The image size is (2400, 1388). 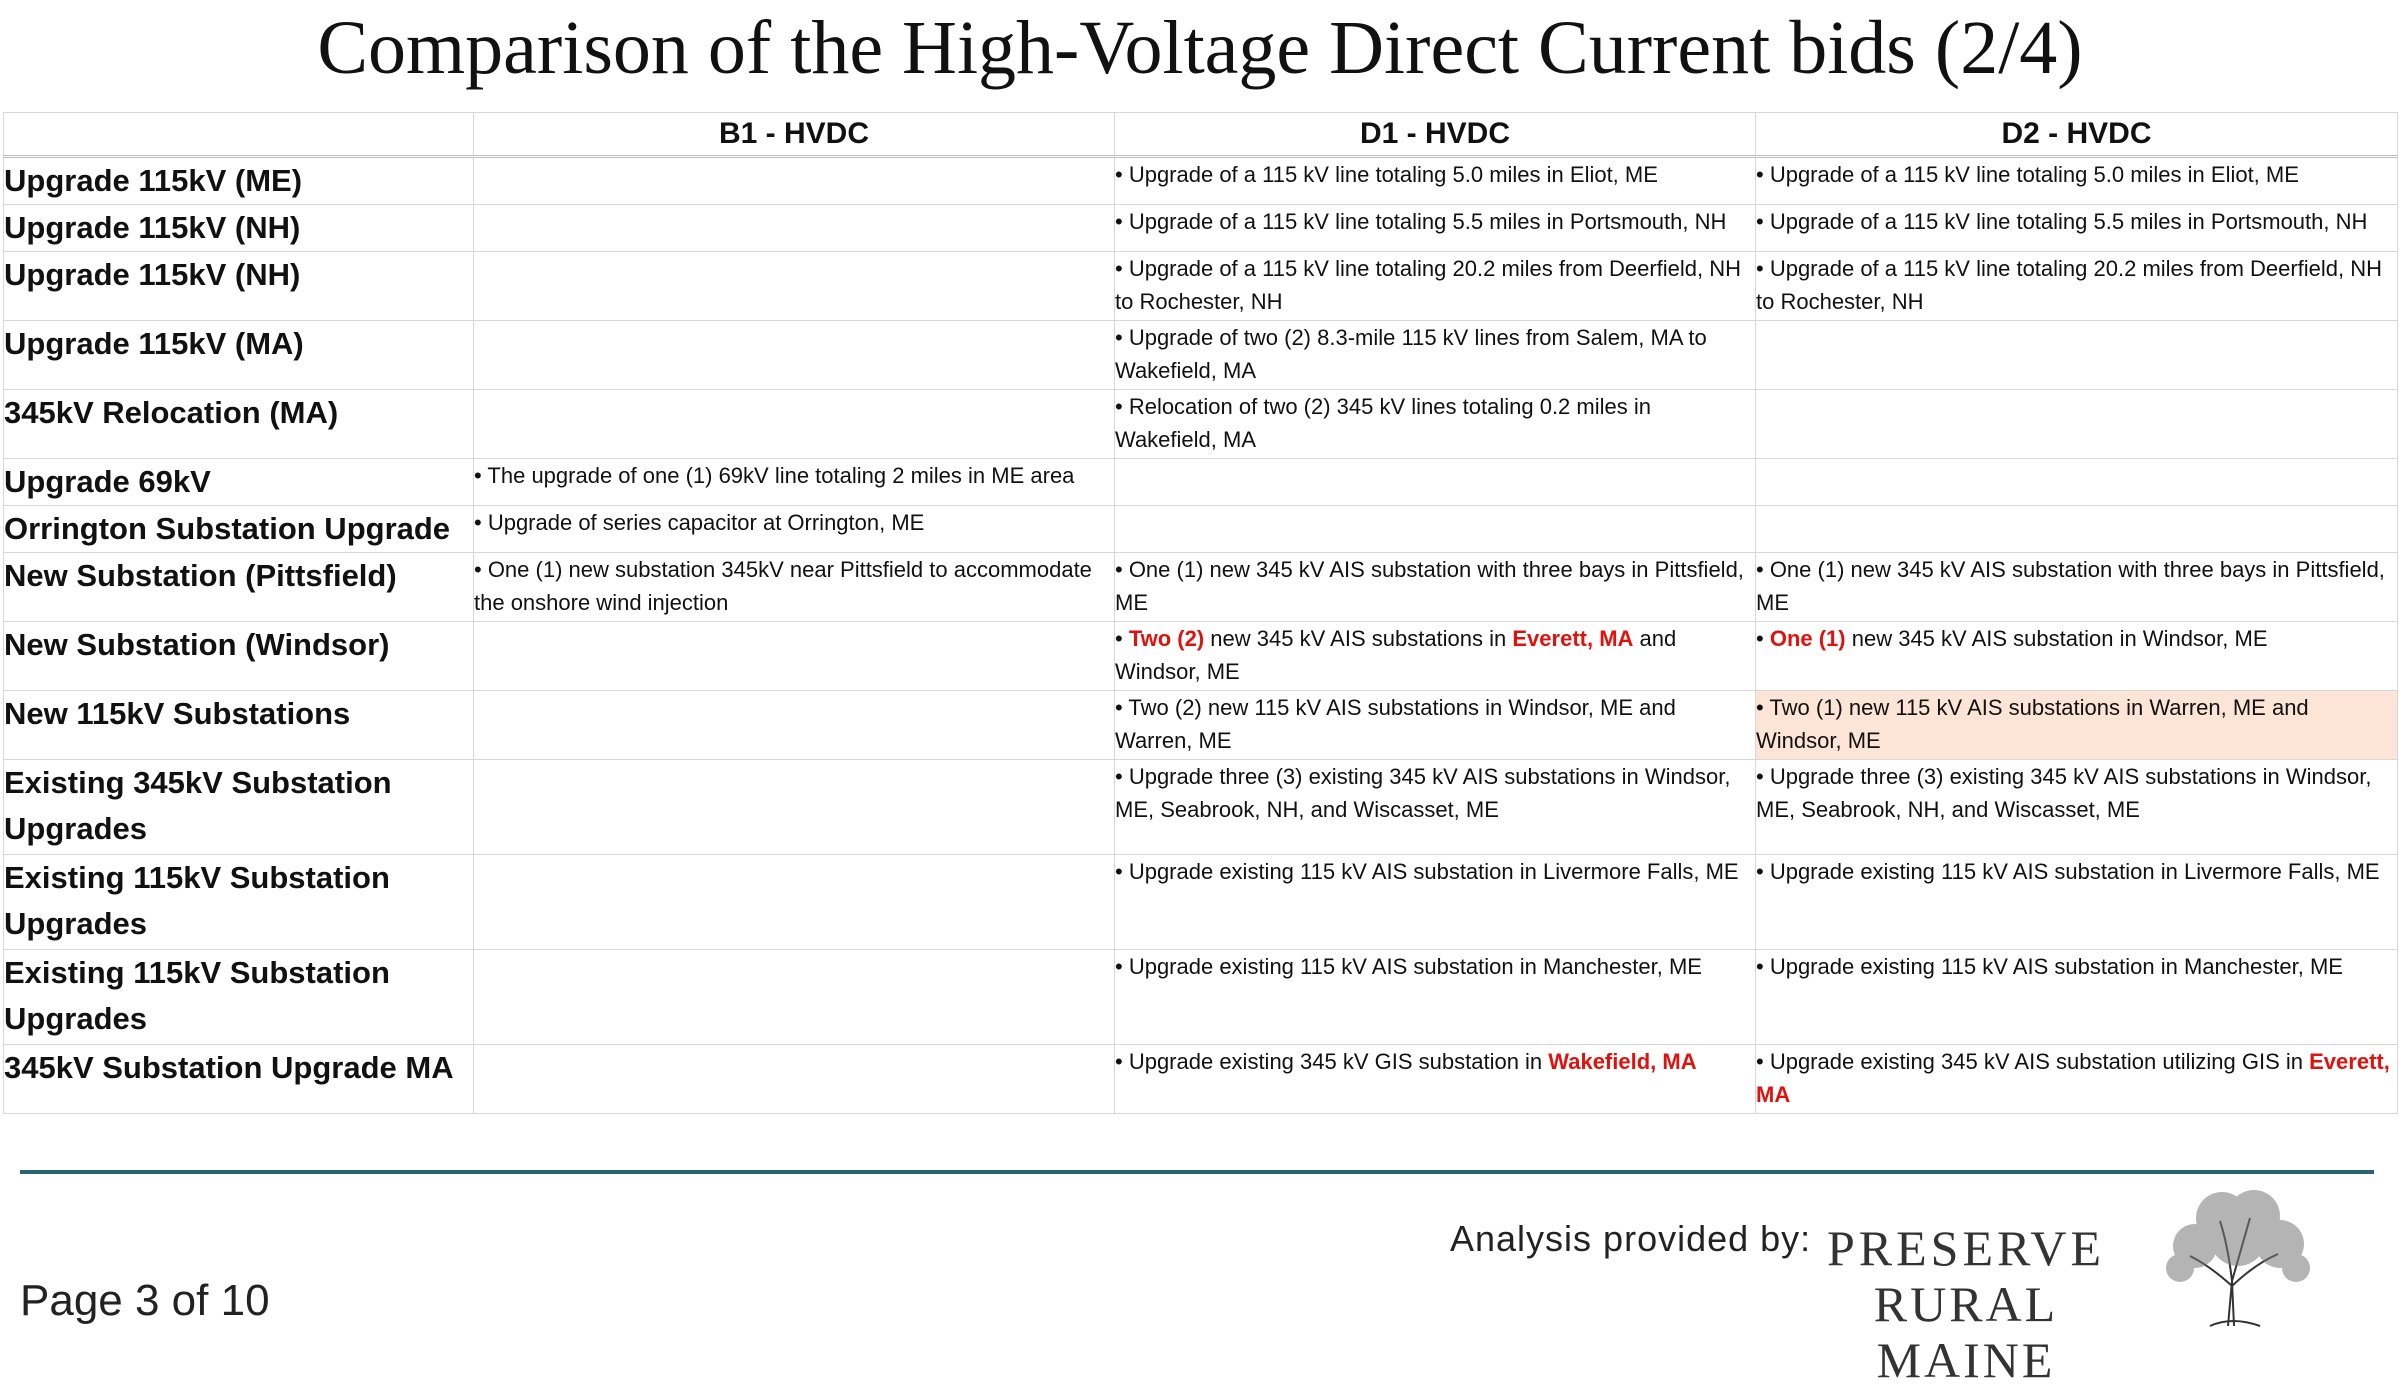 What do you see at coordinates (794, 135) in the screenshot?
I see `header-cell-b1: B1 - HVDC` at bounding box center [794, 135].